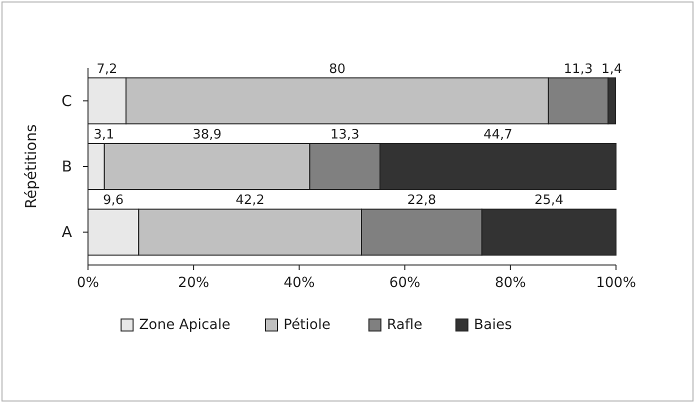  What do you see at coordinates (404, 325) in the screenshot?
I see `legend-label: Rafle` at bounding box center [404, 325].